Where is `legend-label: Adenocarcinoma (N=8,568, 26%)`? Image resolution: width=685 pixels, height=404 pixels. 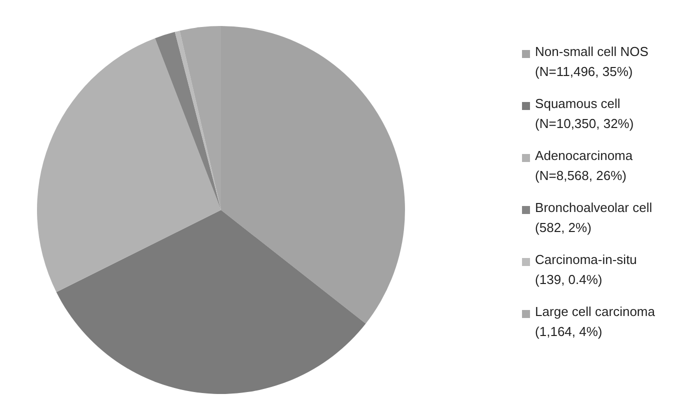 legend-label: Adenocarcinoma (N=8,568, 26%) is located at coordinates (584, 166).